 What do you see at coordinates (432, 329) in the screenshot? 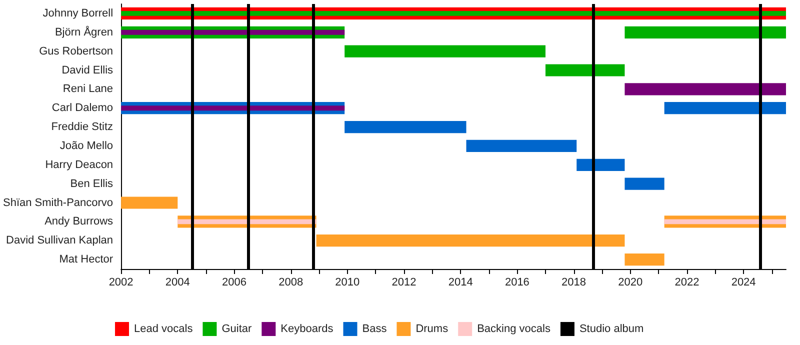
I see `legend-label: Drums` at bounding box center [432, 329].